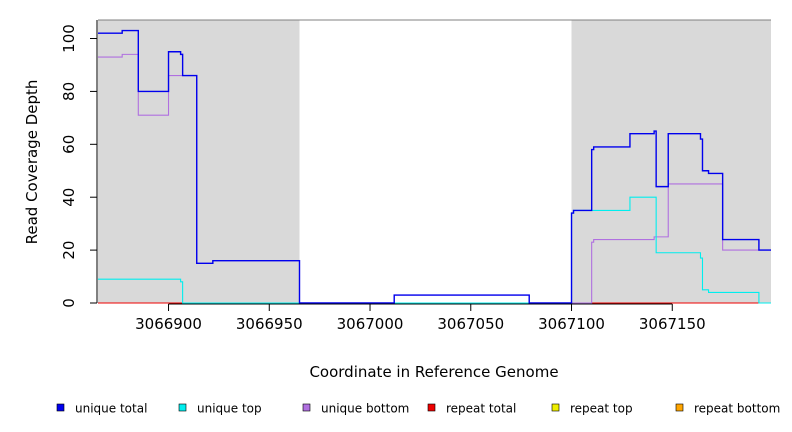  Describe the element at coordinates (229, 409) in the screenshot. I see `legend-label-unique-top: unique top` at that location.